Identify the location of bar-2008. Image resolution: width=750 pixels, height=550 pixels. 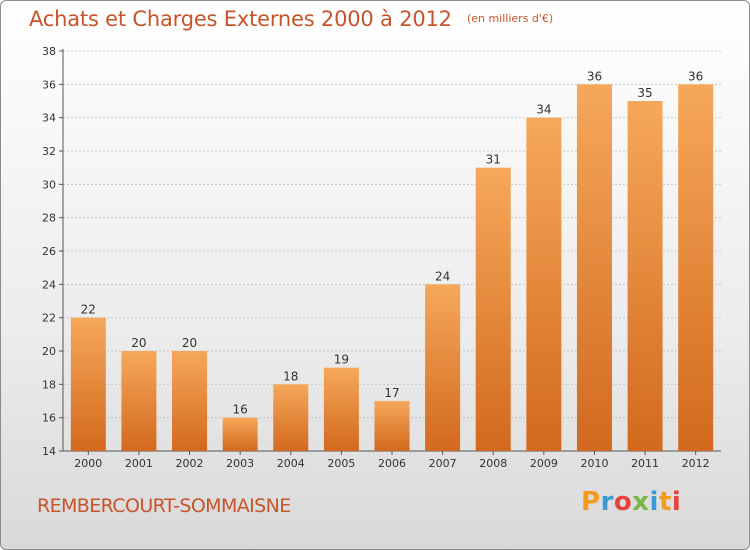
(493, 309).